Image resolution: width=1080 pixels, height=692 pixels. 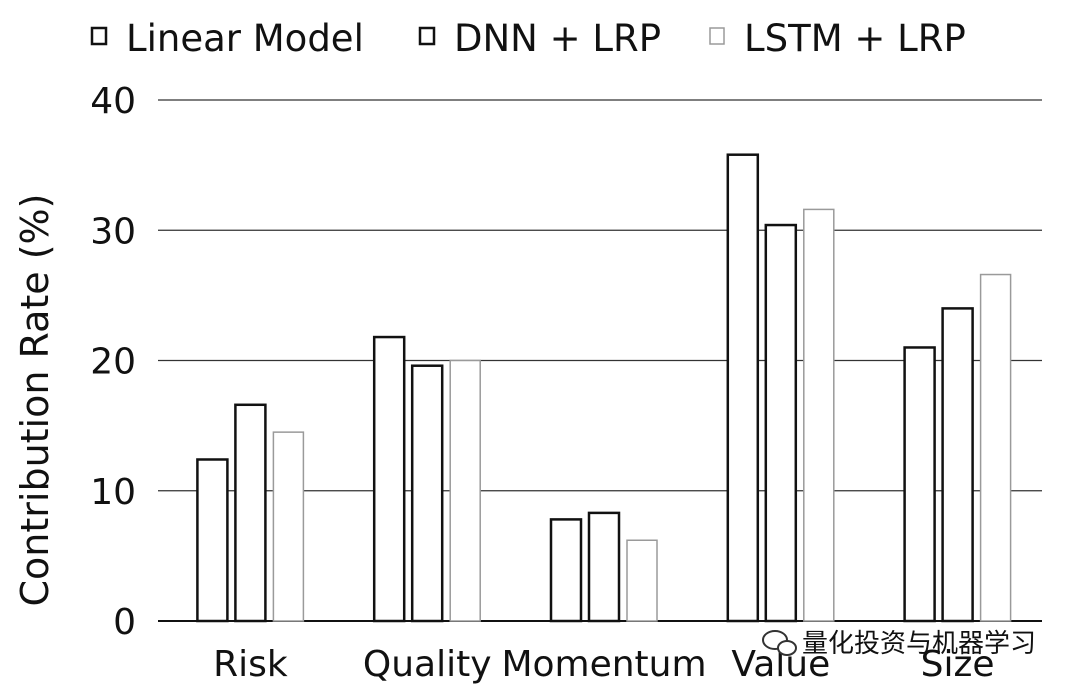 I want to click on x-category-label: Quality, so click(x=427, y=664).